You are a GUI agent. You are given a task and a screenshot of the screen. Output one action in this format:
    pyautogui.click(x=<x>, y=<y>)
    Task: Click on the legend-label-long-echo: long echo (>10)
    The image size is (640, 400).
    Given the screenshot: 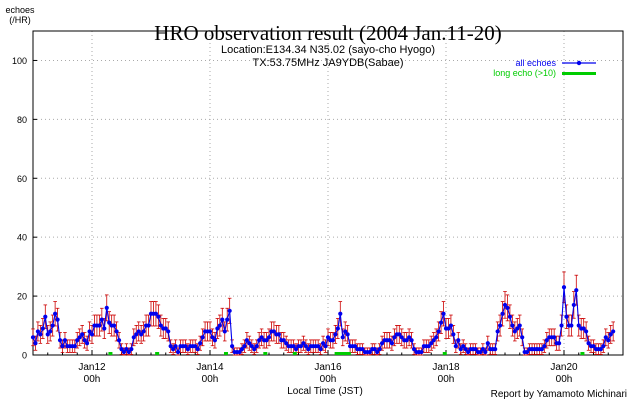 What is the action you would take?
    pyautogui.click(x=524, y=73)
    